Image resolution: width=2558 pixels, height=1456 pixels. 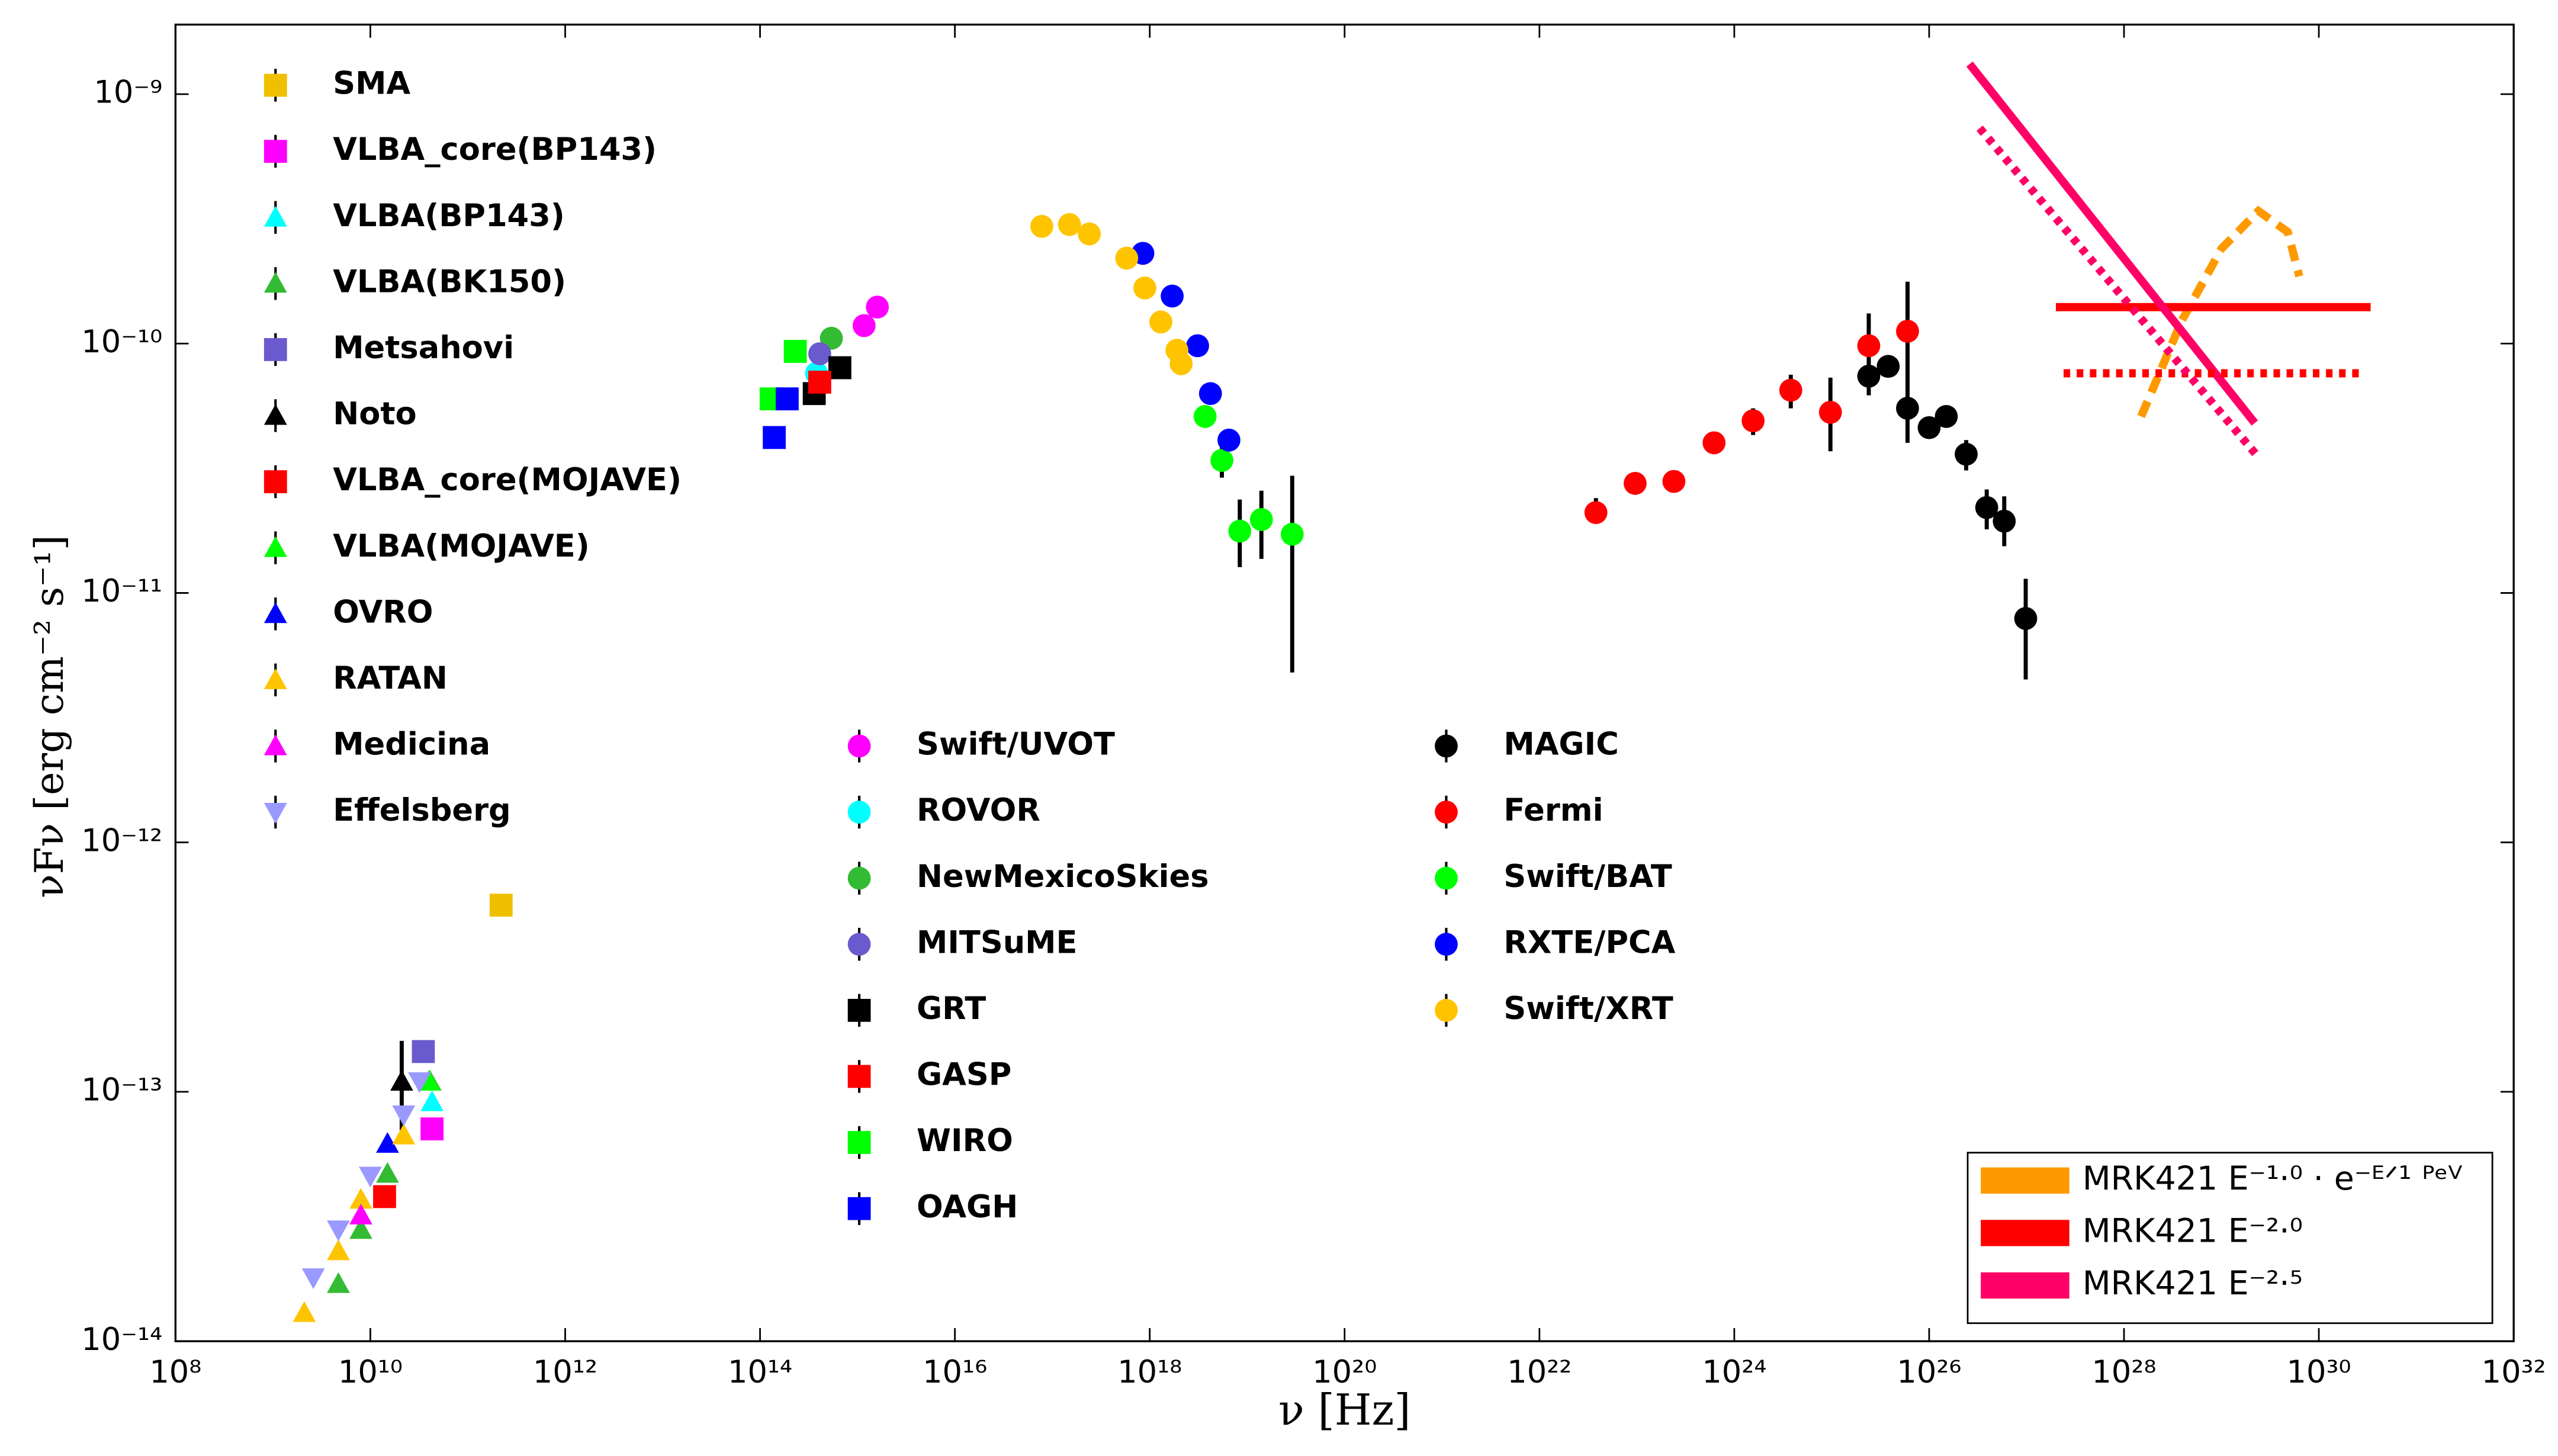 I want to click on legend-label: MRK421 E⁻²·⁵, so click(x=2193, y=1284).